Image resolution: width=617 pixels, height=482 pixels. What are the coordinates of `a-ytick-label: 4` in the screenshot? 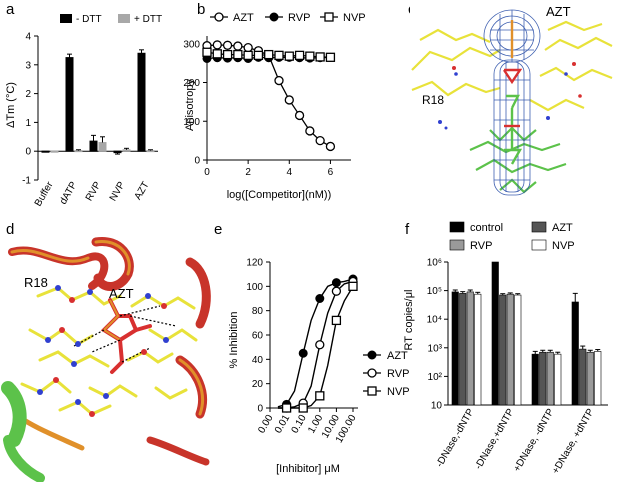 It's located at (28, 37).